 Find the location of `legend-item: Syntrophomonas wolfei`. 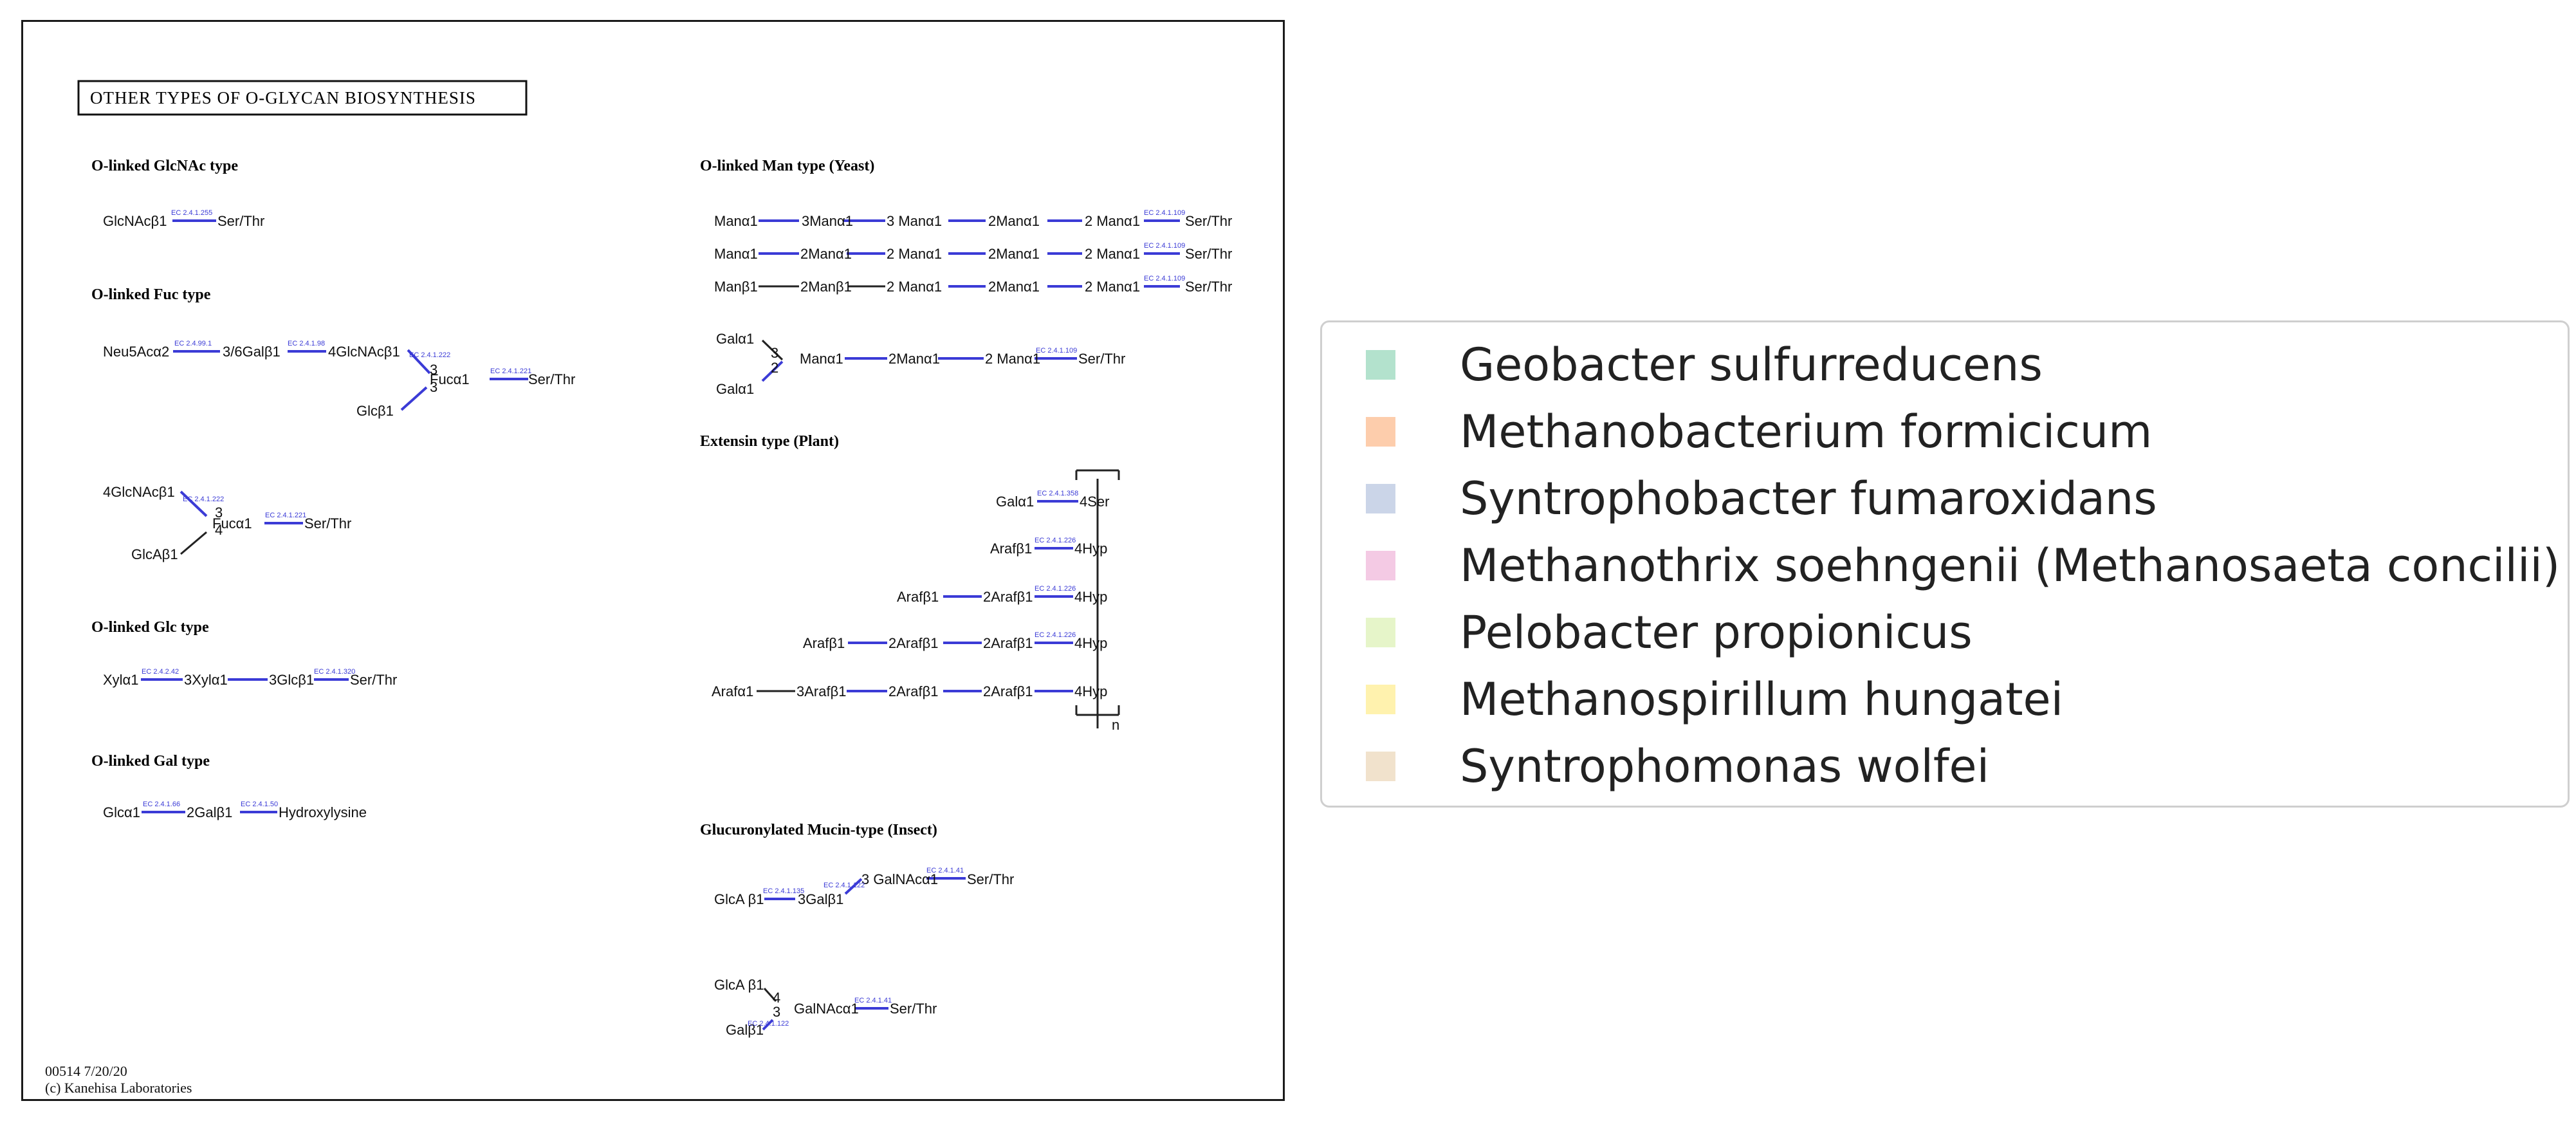

legend-item: Syntrophomonas wolfei is located at coordinates (1677, 766).